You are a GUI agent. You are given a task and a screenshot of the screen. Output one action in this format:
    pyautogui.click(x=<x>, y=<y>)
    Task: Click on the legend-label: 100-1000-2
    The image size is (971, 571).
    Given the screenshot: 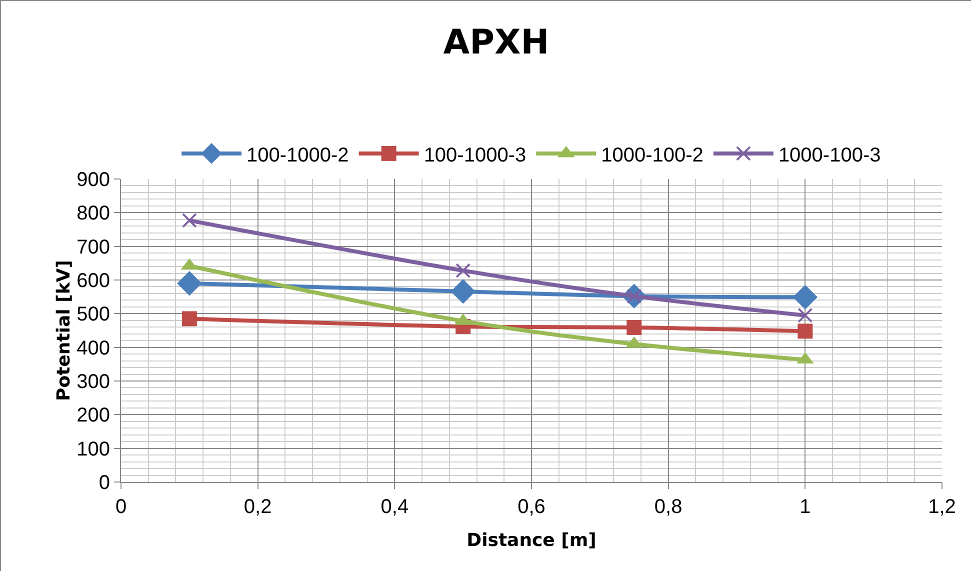 What is the action you would take?
    pyautogui.click(x=297, y=155)
    